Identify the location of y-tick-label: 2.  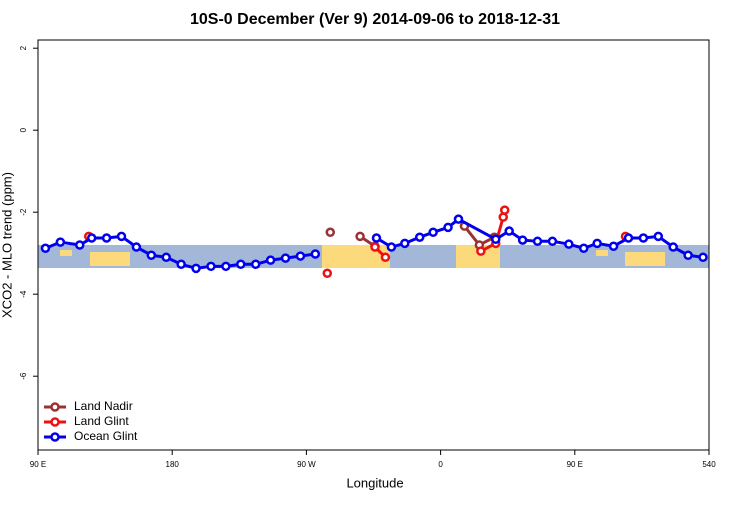
(23, 47).